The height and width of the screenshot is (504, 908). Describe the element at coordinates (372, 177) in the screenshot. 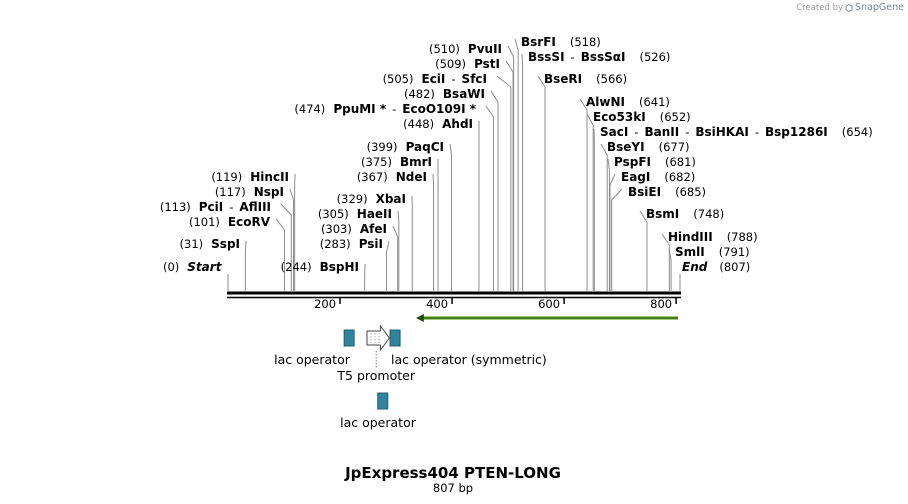

I see `enzyme-position: (367)` at that location.